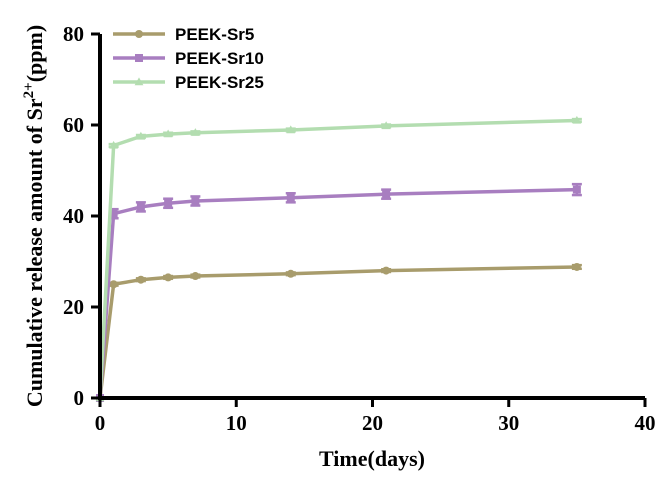 Image resolution: width=669 pixels, height=478 pixels. I want to click on legend: PEEK-Sr5 PEEK-Sr10 PEEK-Sr25, so click(188, 58).